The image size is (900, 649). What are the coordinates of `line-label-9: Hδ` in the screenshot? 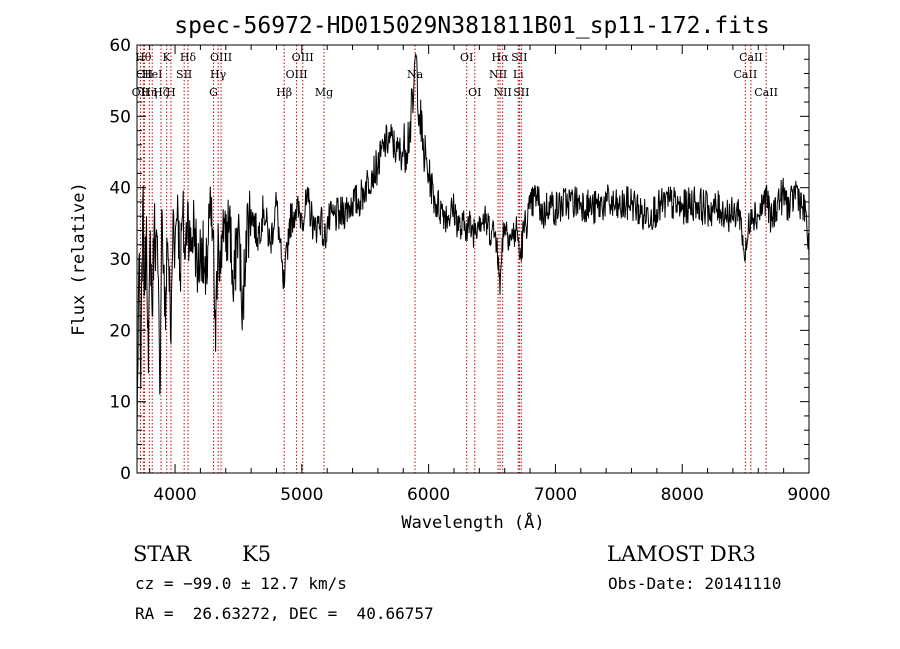 It's located at (188, 57).